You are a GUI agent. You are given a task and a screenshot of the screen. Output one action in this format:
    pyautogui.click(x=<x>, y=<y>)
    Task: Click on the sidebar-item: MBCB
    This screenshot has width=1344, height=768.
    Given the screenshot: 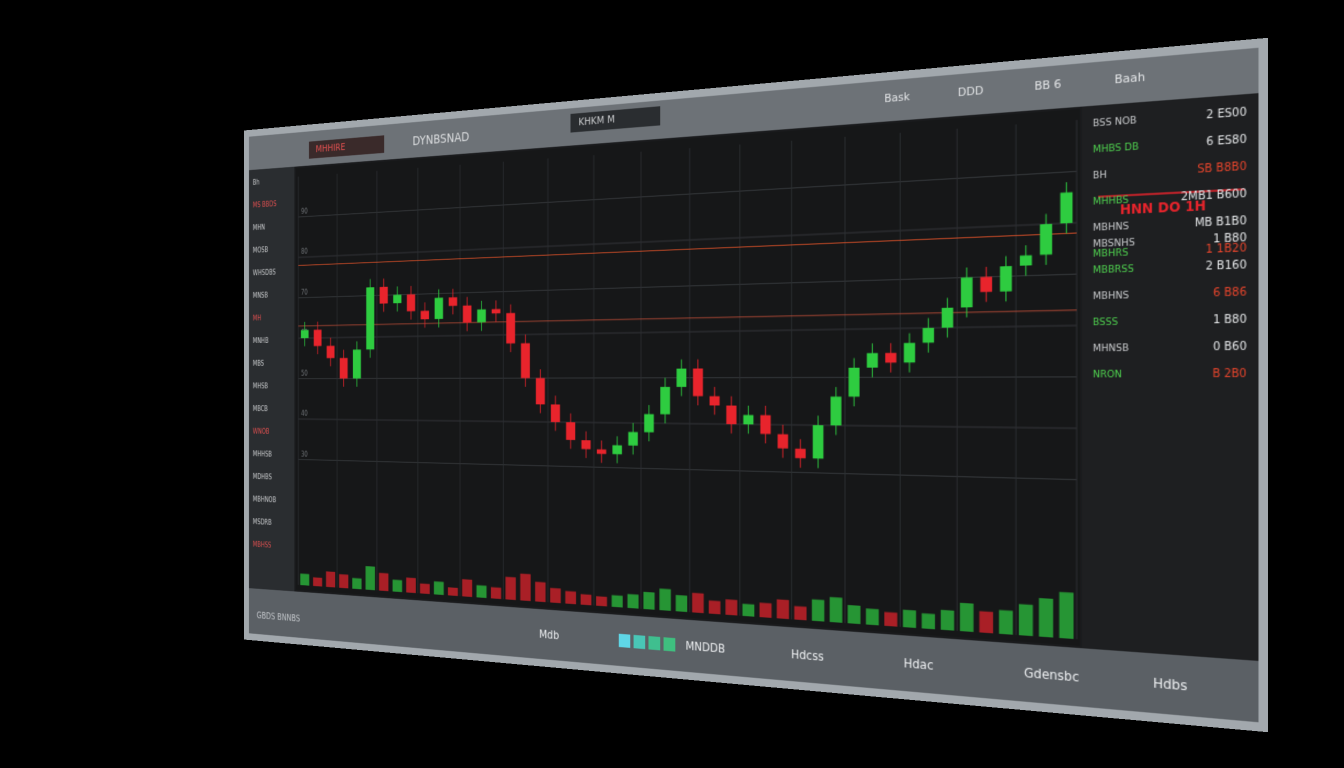 What is the action you would take?
    pyautogui.click(x=260, y=409)
    